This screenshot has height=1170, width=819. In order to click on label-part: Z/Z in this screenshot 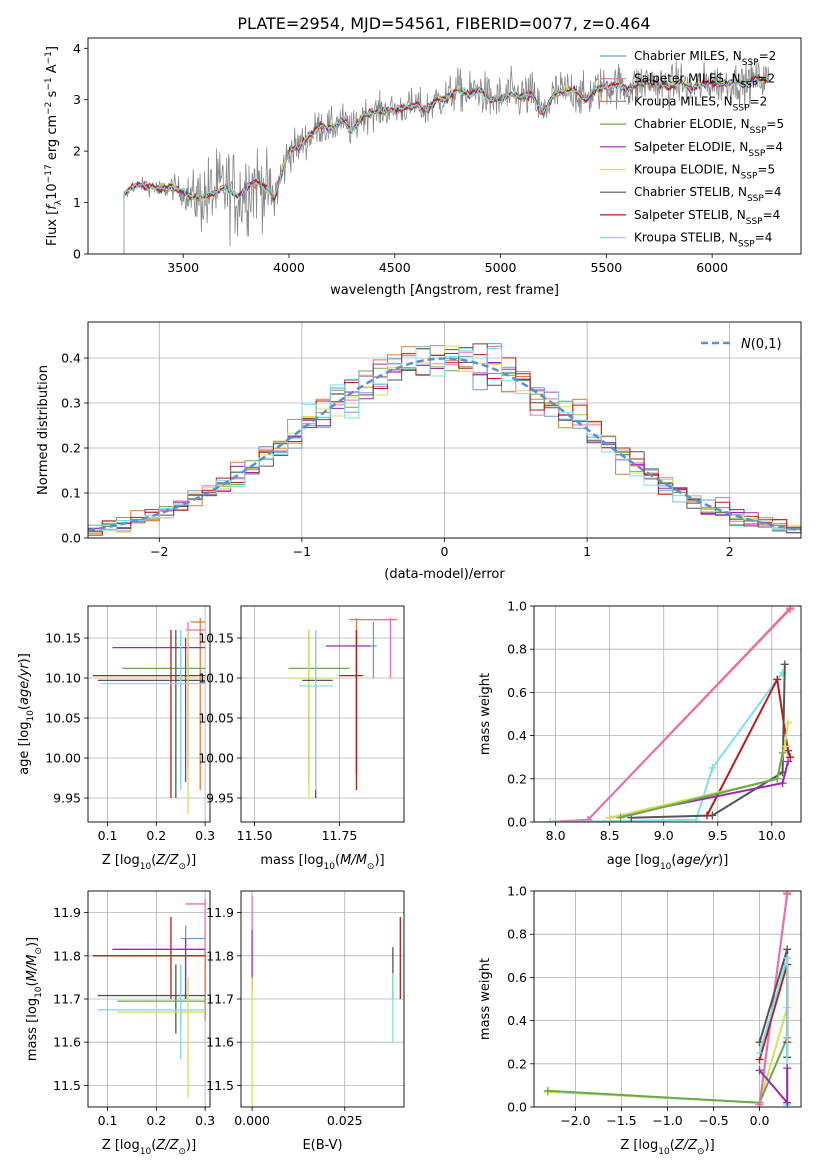, I will do `click(167, 860)`.